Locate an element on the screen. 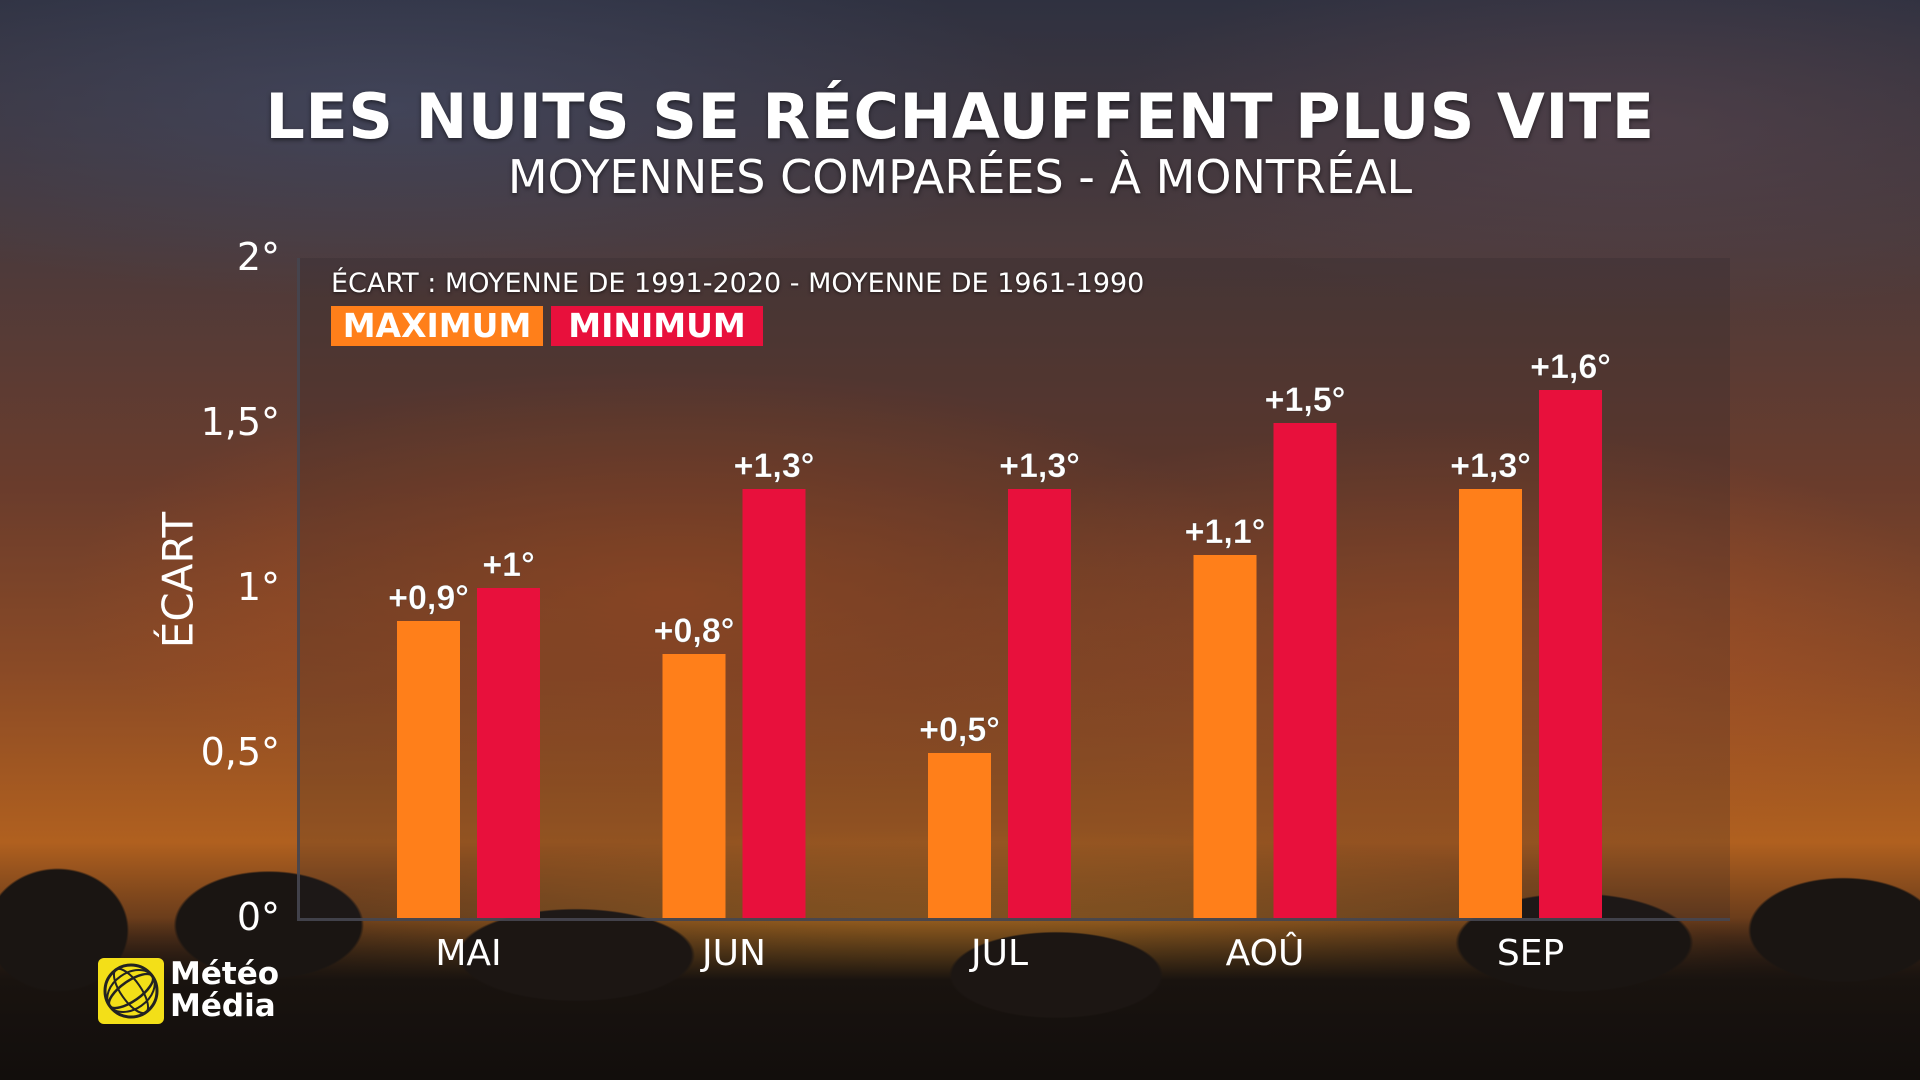 The image size is (1920, 1080). chart-subtitle: MOYENNES COMPARÉES - À MONTRÉAL is located at coordinates (960, 177).